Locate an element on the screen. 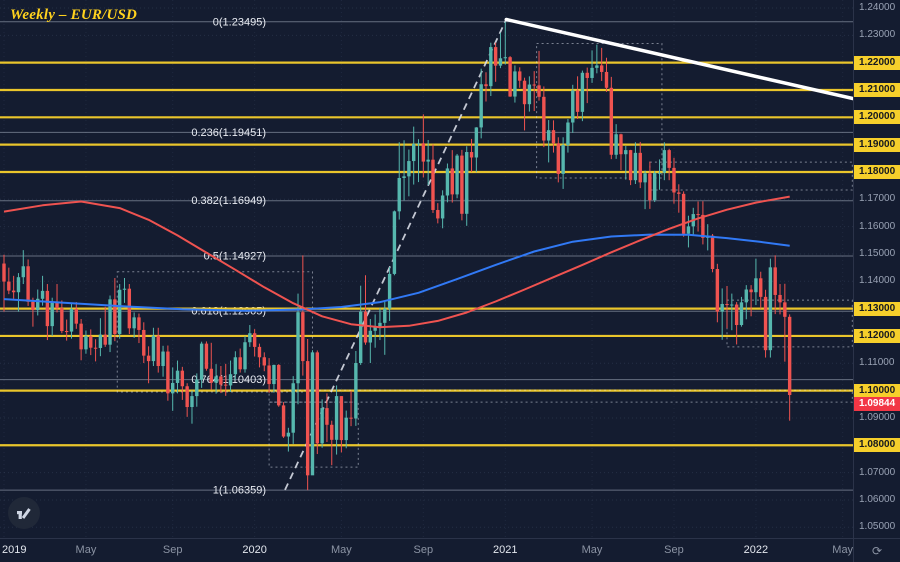 This screenshot has width=900, height=562. tradingview-logo is located at coordinates (24, 513).